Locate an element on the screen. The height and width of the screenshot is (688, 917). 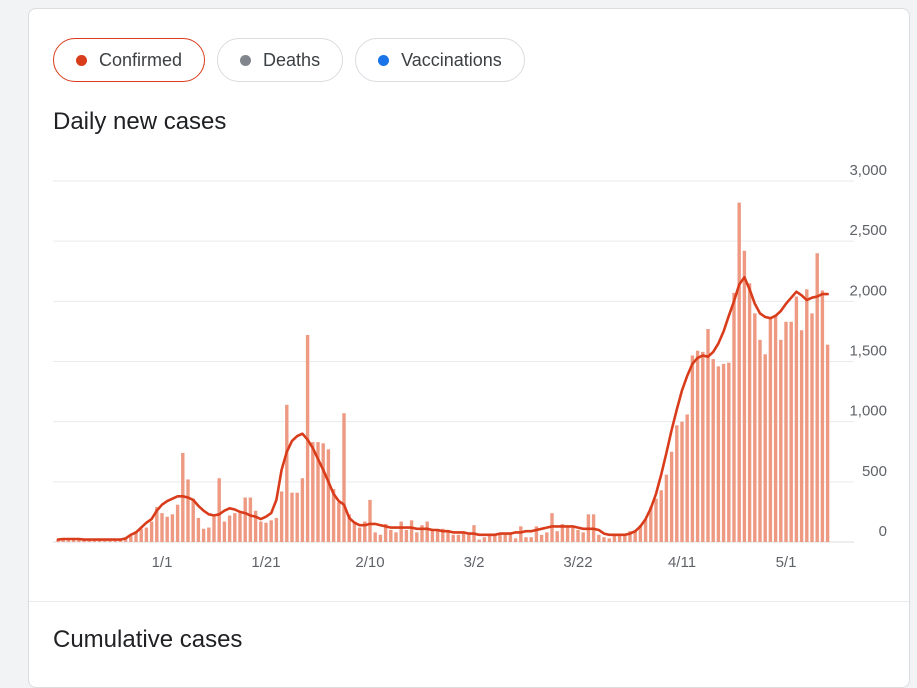
y-tick-label: 500 is located at coordinates (874, 471).